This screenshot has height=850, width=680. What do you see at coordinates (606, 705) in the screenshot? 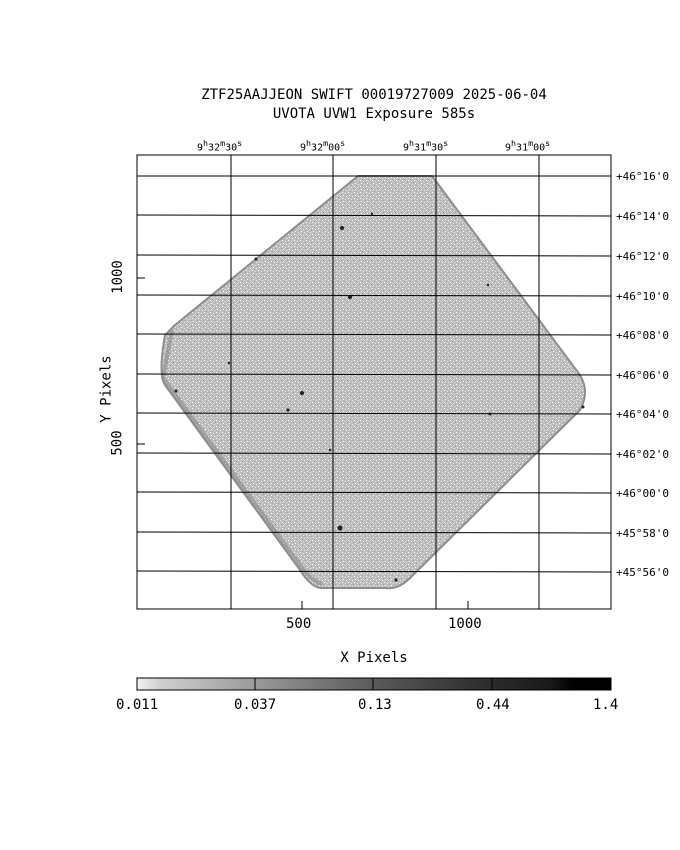
I see `colorbar-tick-label: 1.4` at bounding box center [606, 705].